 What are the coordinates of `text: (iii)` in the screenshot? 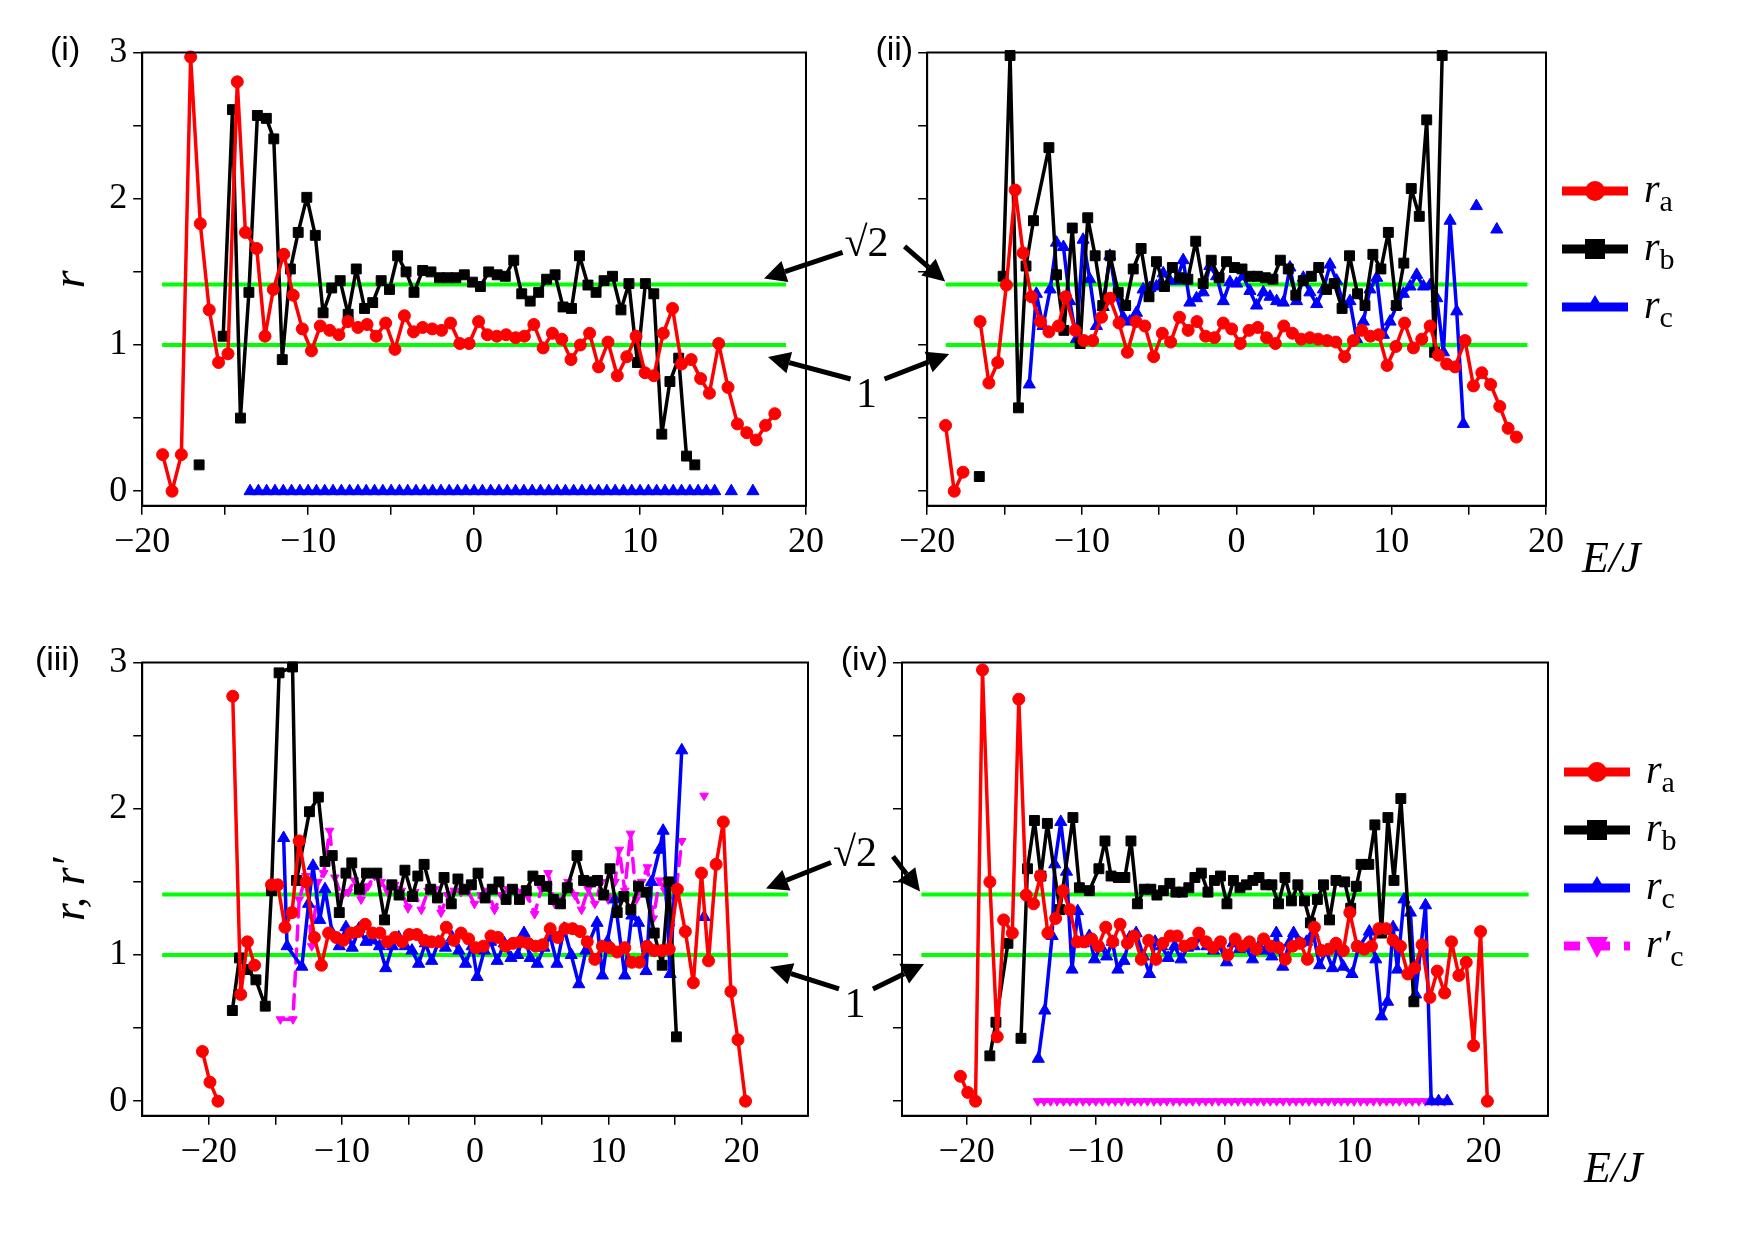 It's located at (57, 657).